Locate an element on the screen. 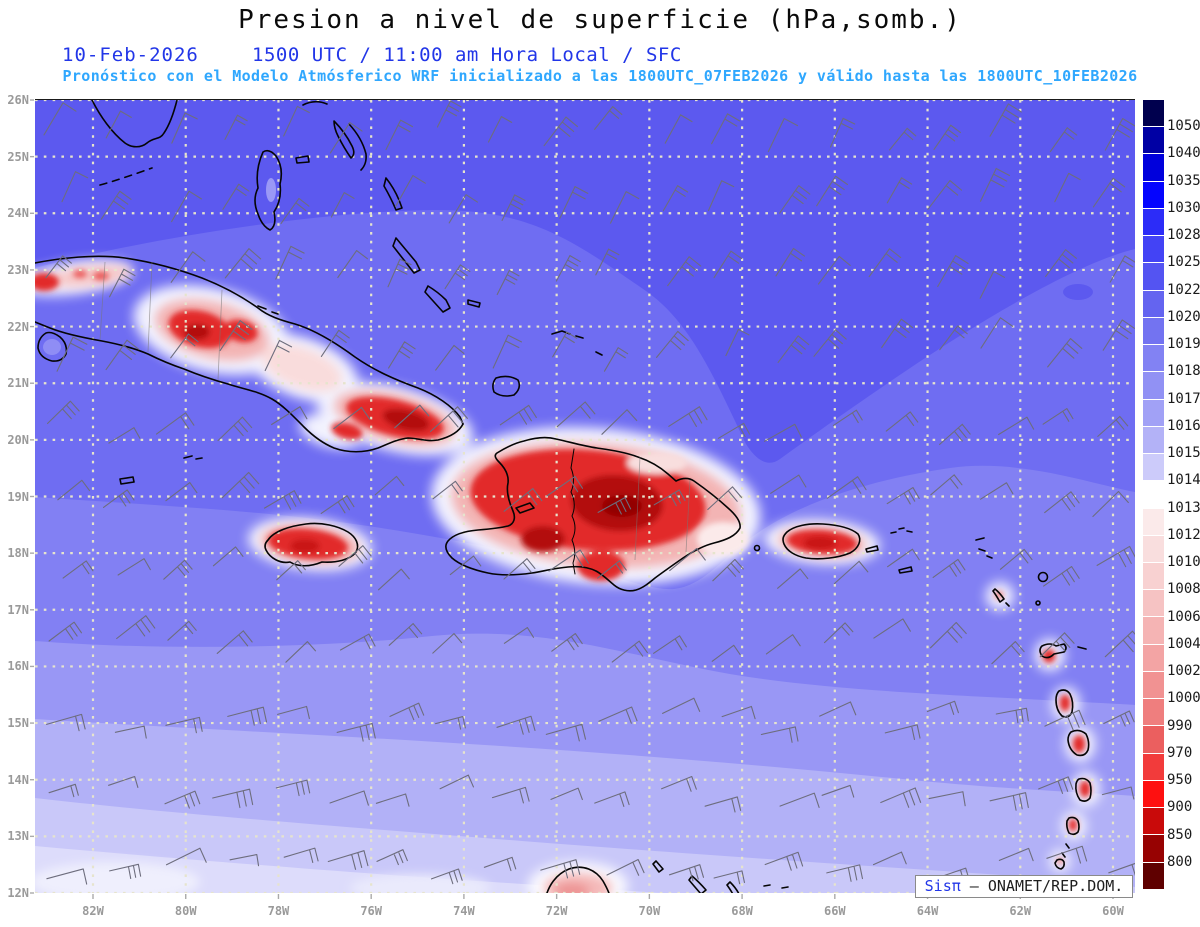  lon-label: 70W is located at coordinates (649, 911).